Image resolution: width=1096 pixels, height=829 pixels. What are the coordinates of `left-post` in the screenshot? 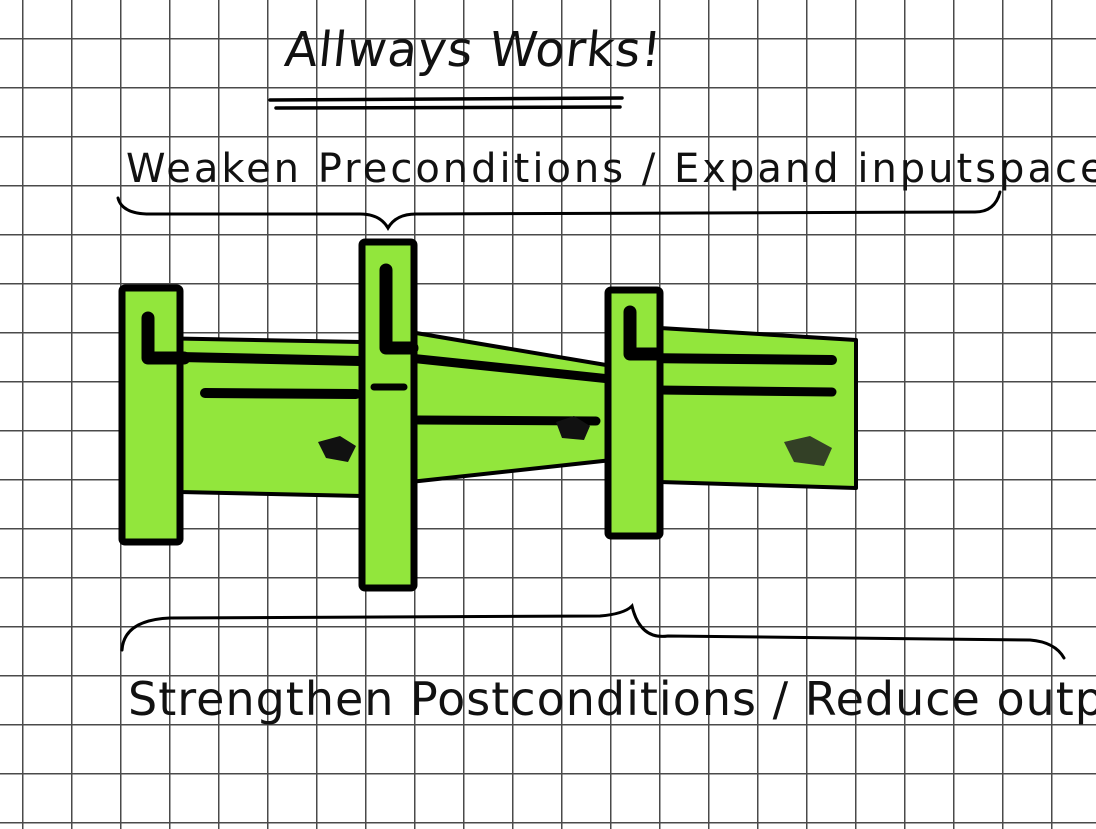 It's located at (154, 415).